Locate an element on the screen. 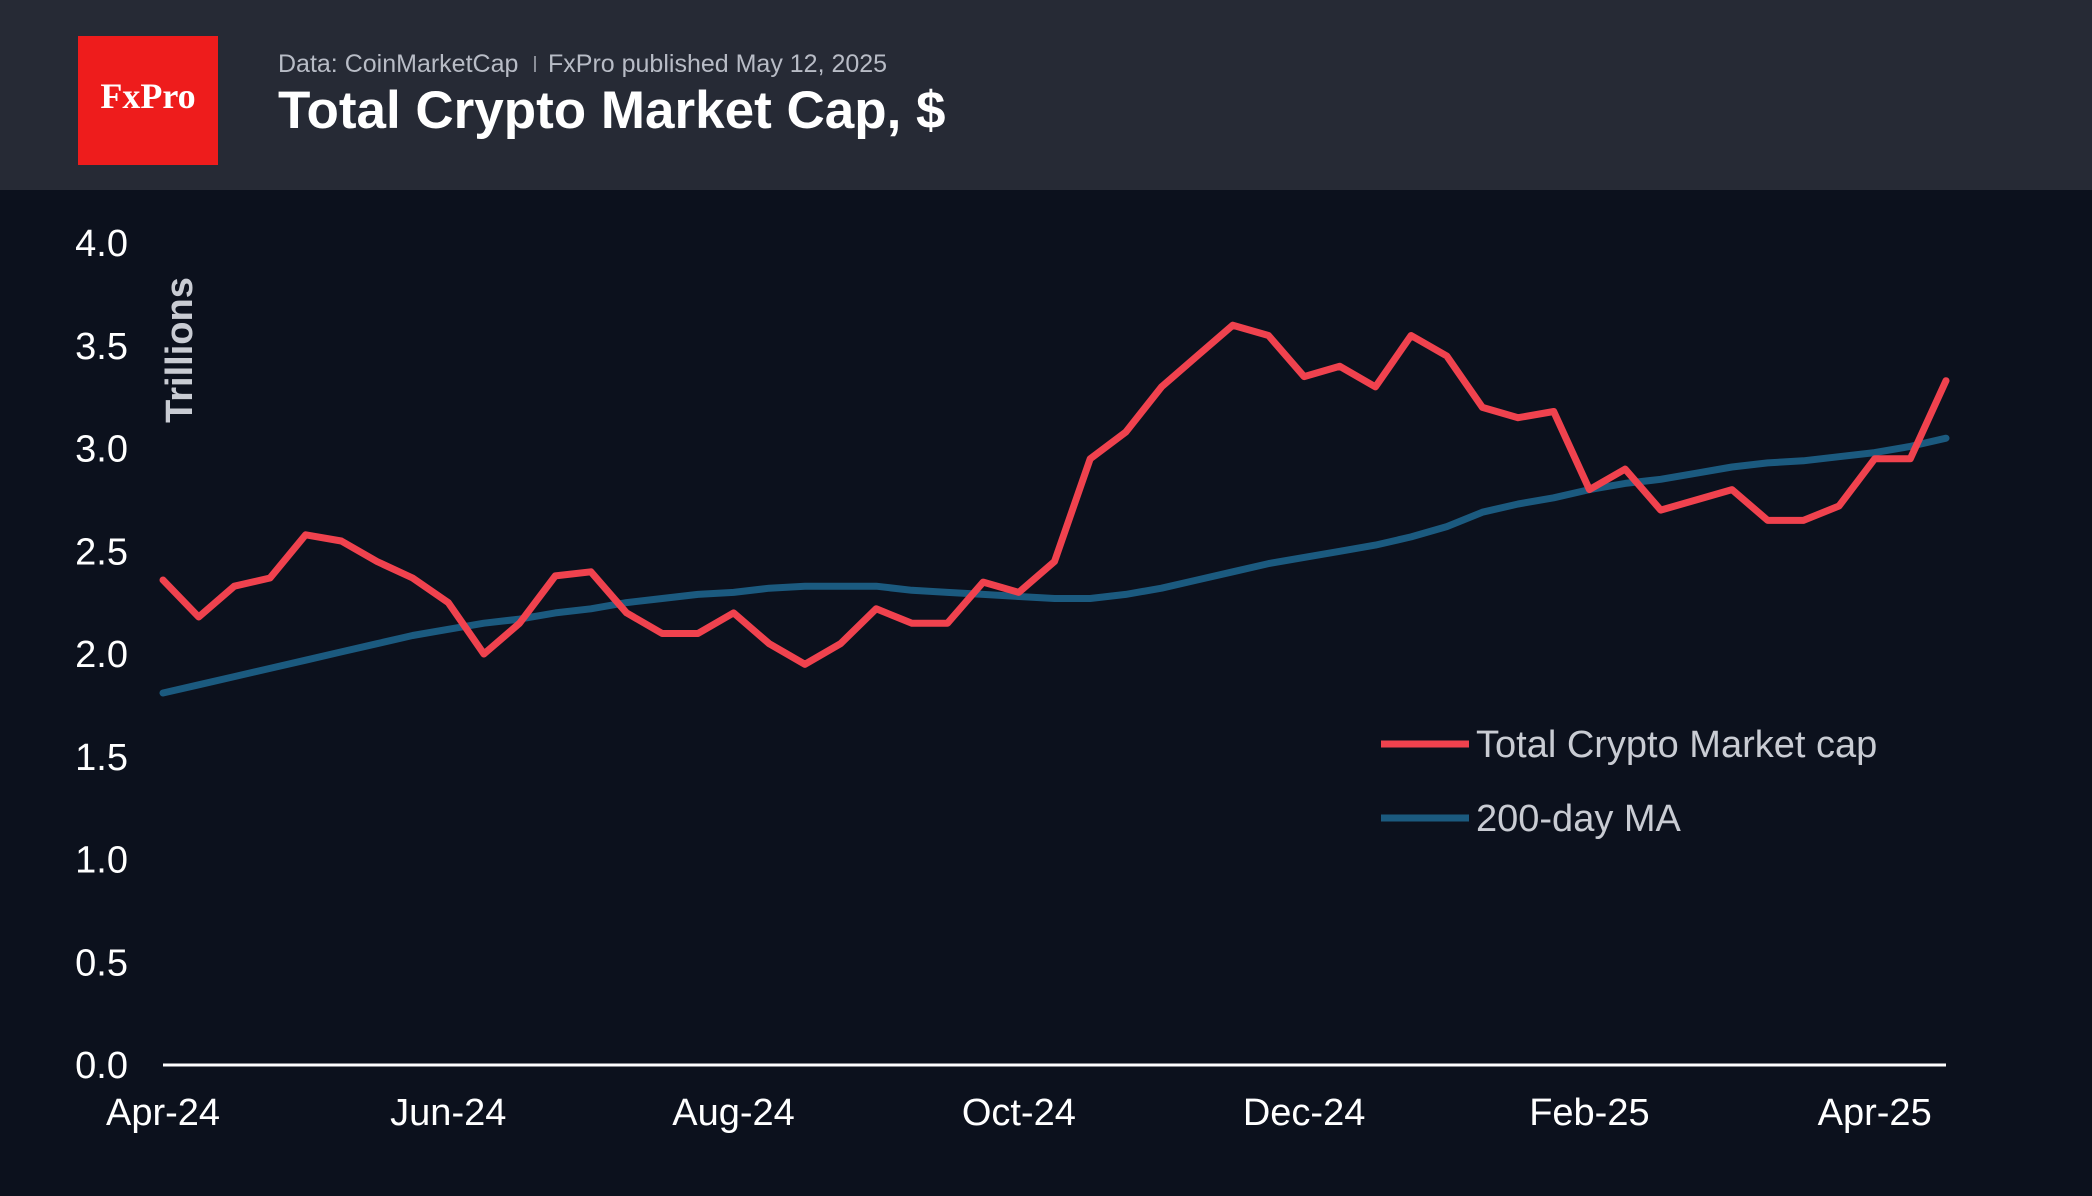 The width and height of the screenshot is (2092, 1196). x-tick-label: Apr-24 is located at coordinates (163, 1113).